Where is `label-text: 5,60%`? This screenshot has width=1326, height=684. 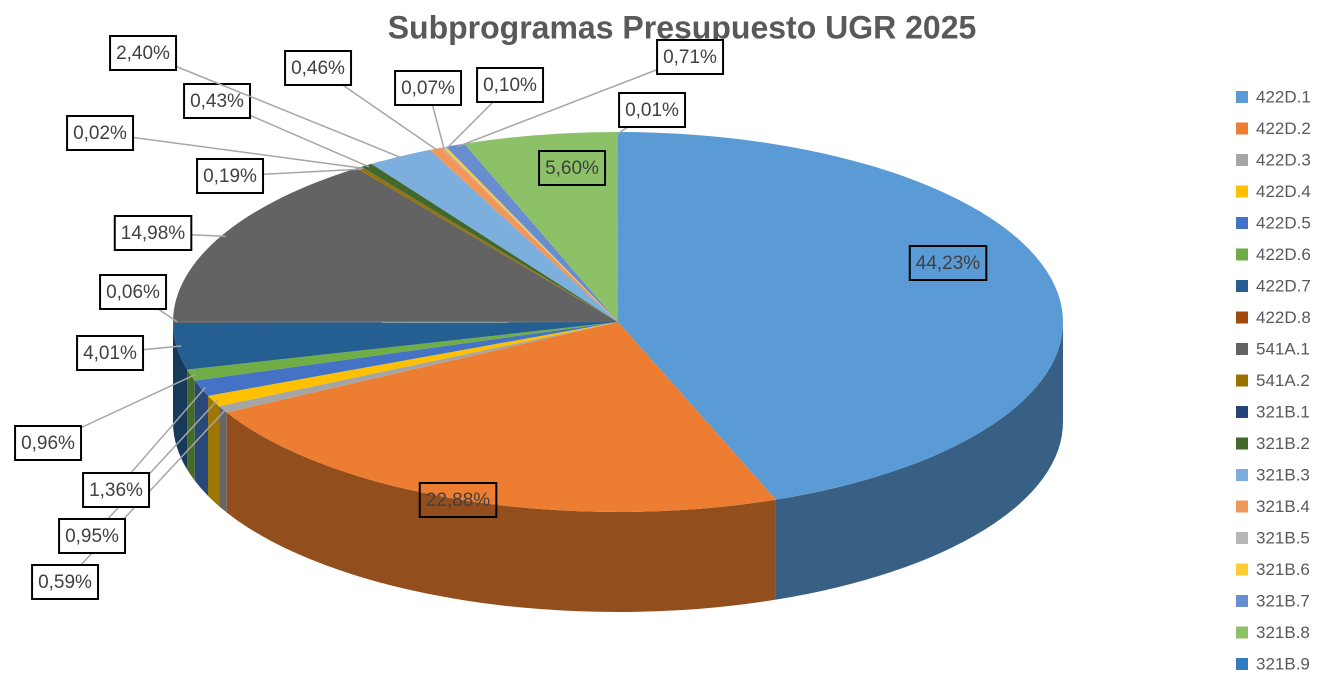
label-text: 5,60% is located at coordinates (572, 168).